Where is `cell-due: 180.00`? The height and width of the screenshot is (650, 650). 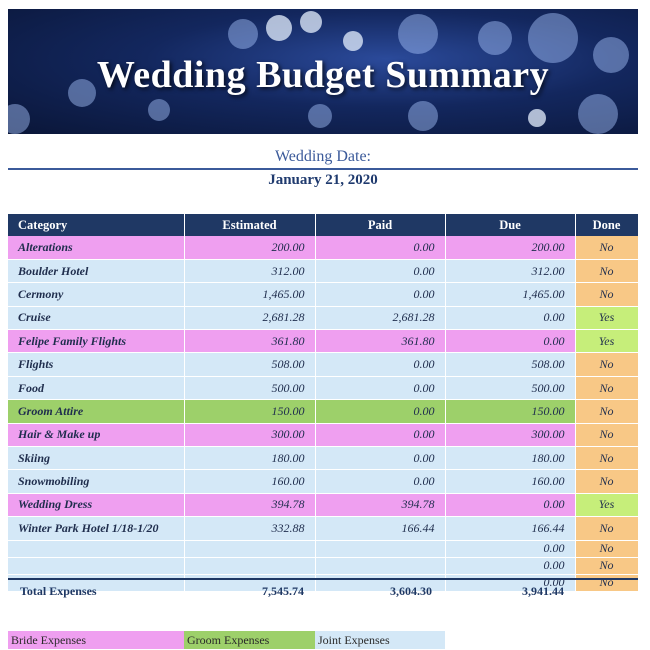
cell-due: 180.00 is located at coordinates (510, 458).